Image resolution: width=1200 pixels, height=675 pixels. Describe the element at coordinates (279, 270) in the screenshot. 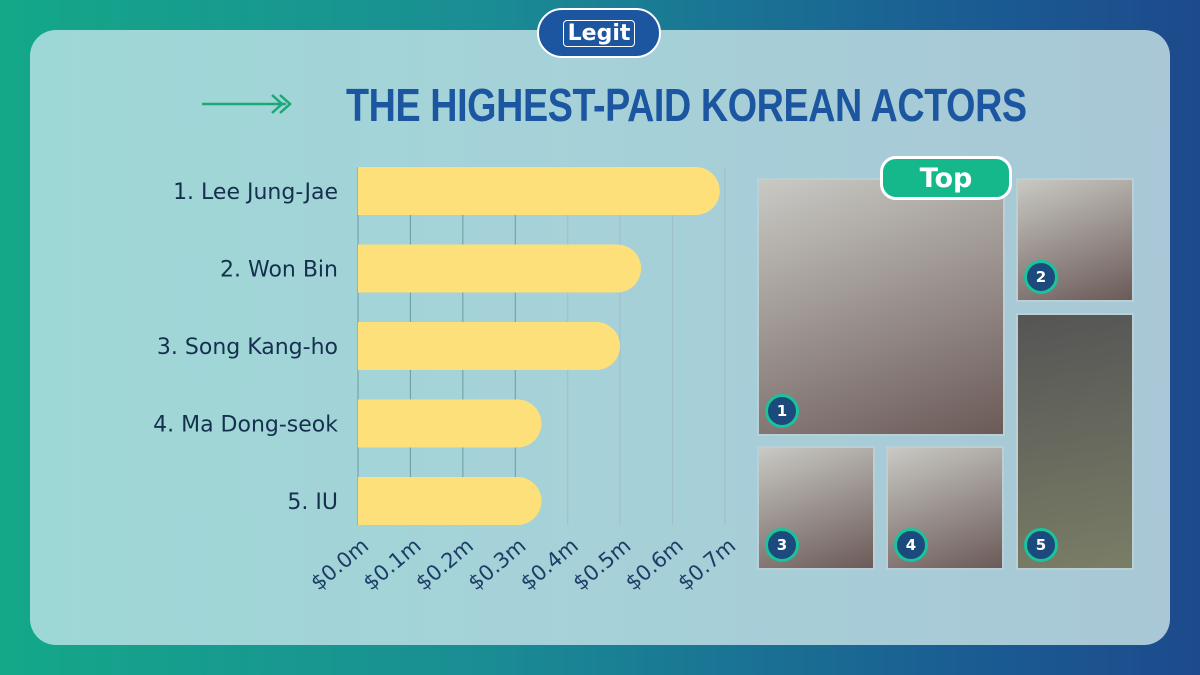

I see `category-label: 2. Won Bin` at that location.